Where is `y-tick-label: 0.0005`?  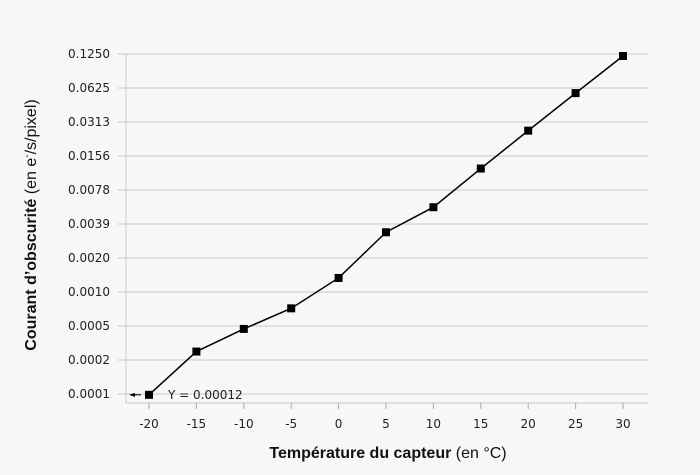 y-tick-label: 0.0005 is located at coordinates (89, 326).